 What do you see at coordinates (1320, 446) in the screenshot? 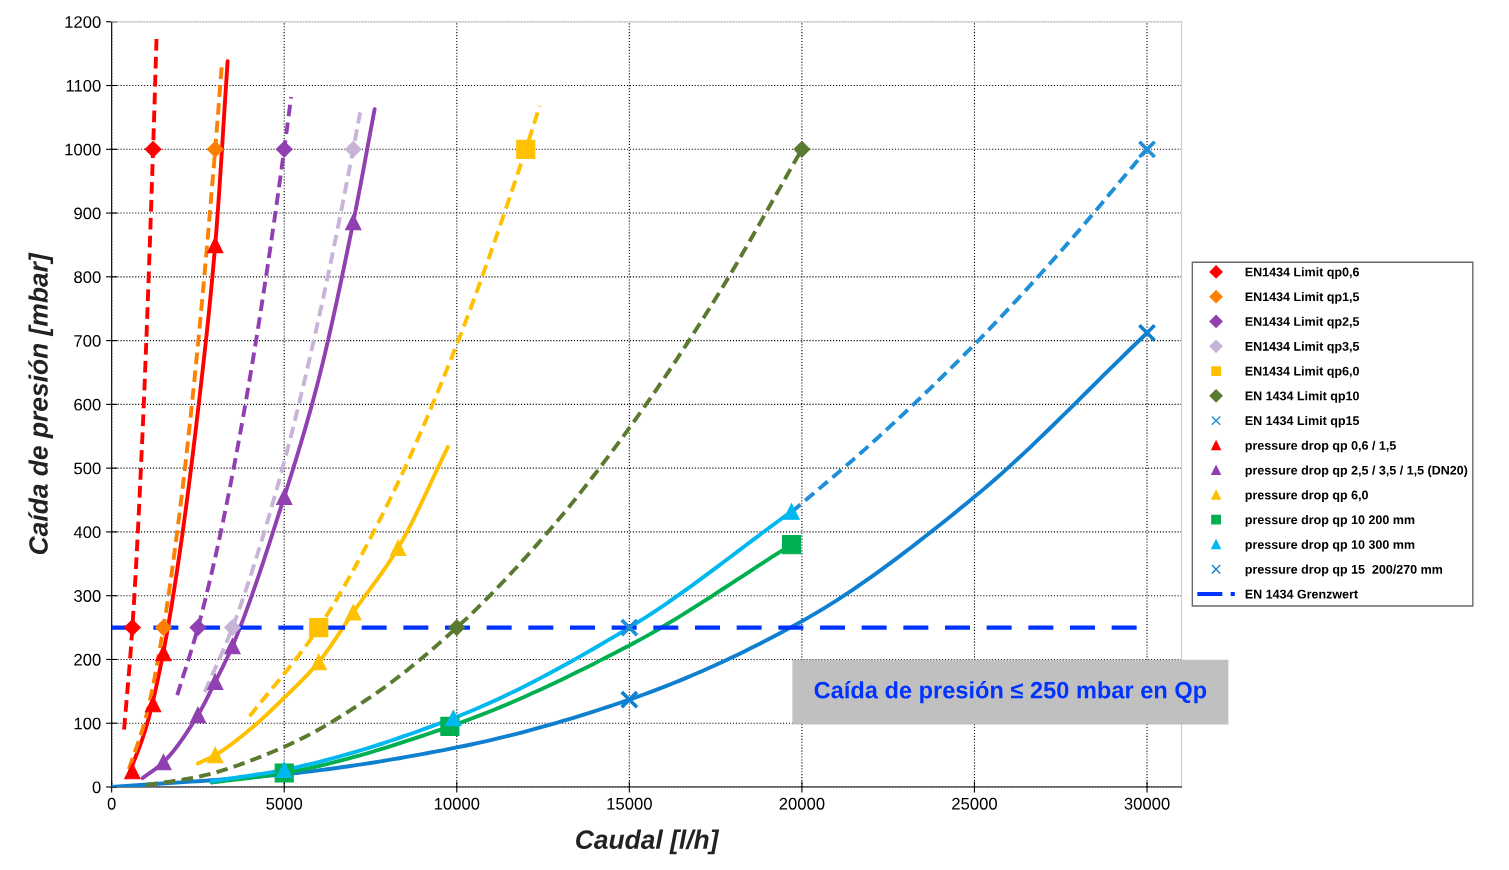
I see `legend-label: pressure drop qp 0,6 / 1,5` at bounding box center [1320, 446].